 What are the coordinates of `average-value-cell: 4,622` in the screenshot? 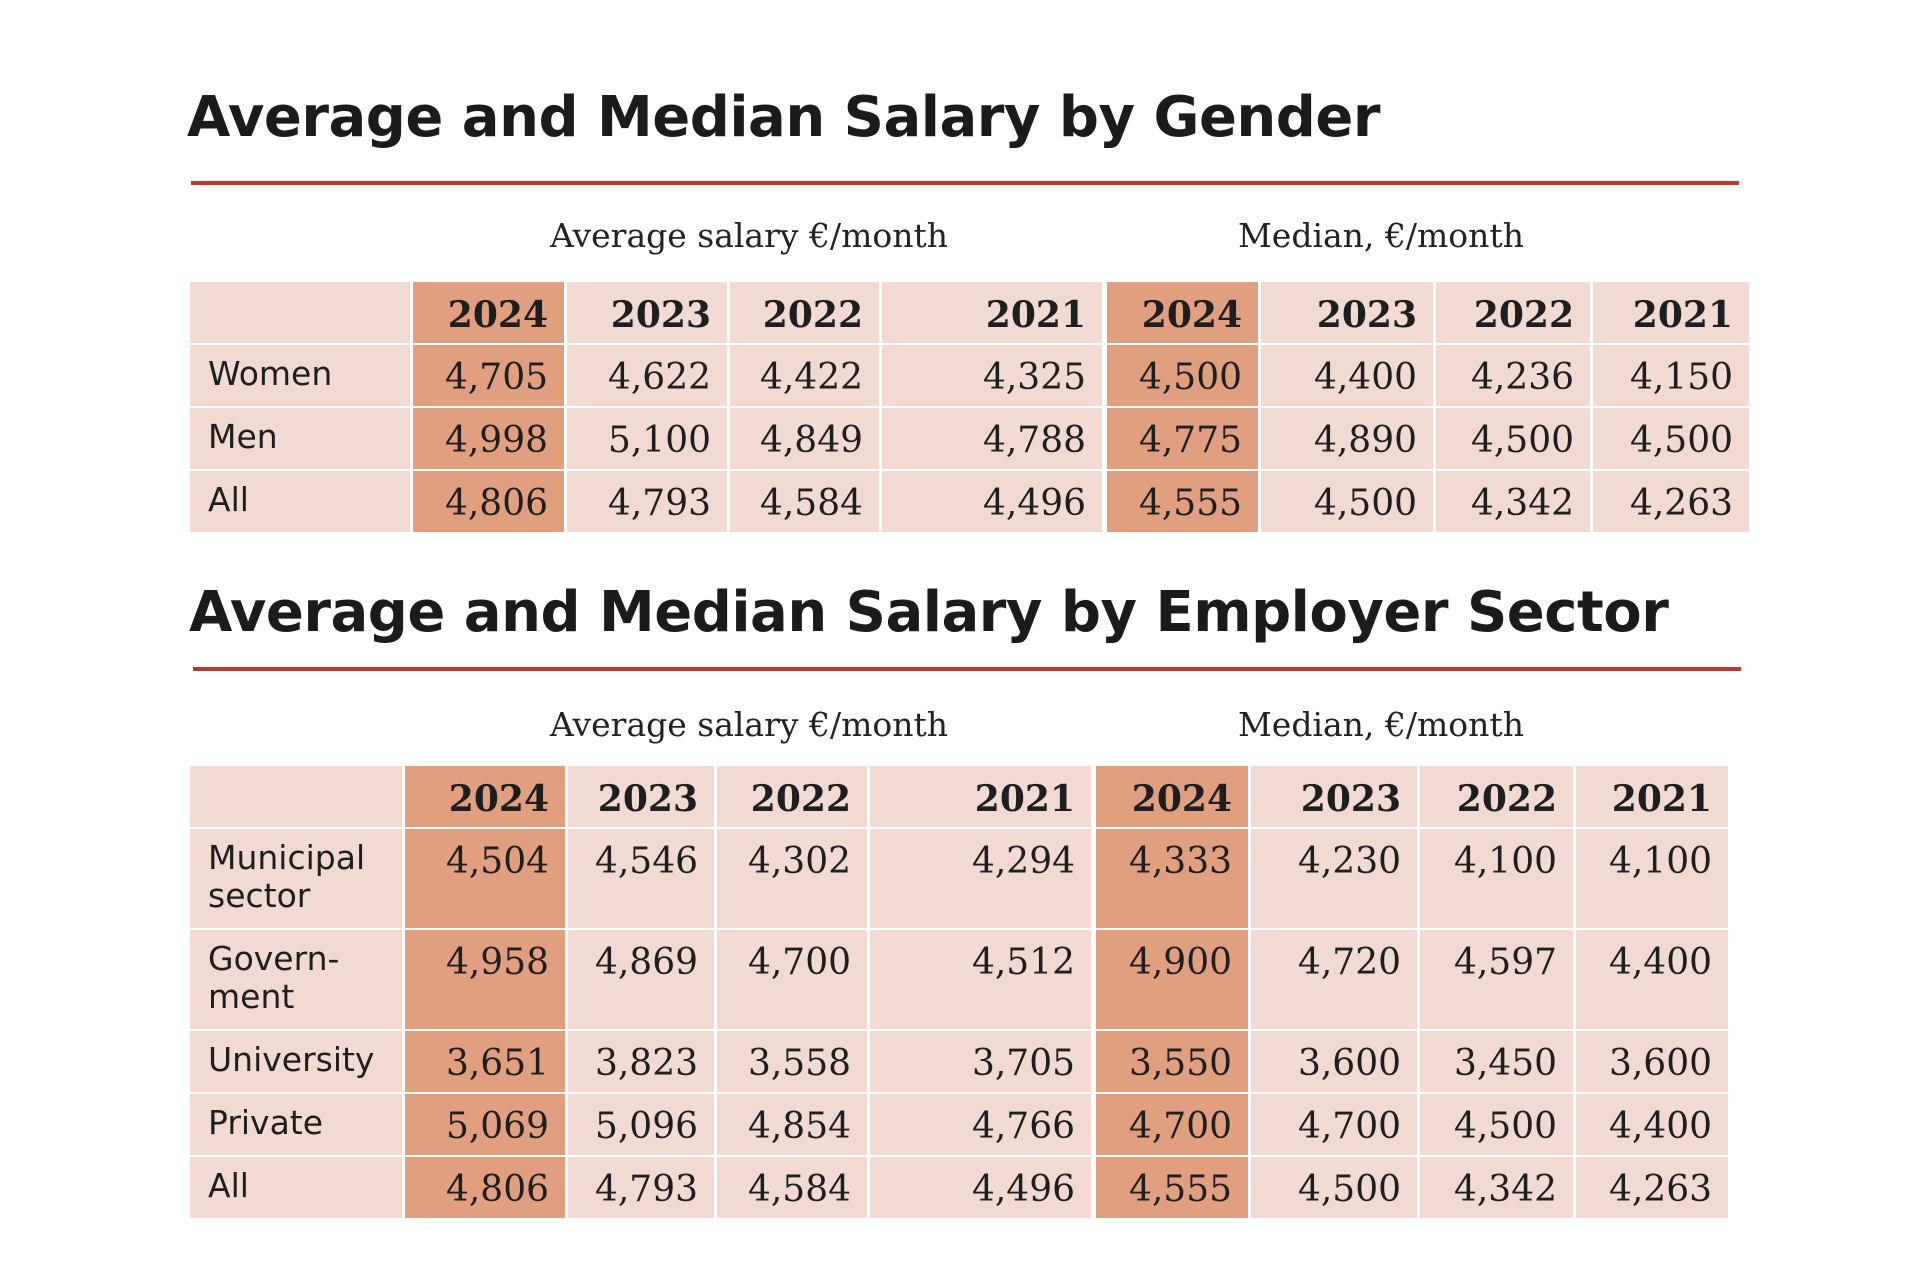 It's located at (647, 375).